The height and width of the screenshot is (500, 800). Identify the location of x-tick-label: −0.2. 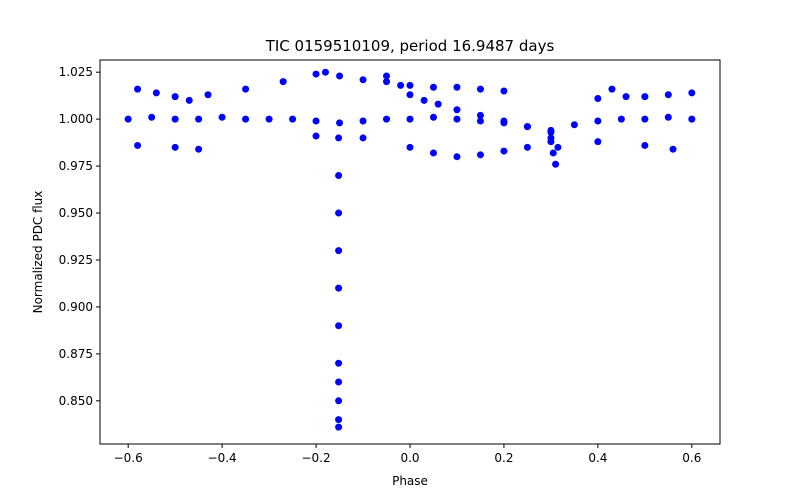
(315, 458).